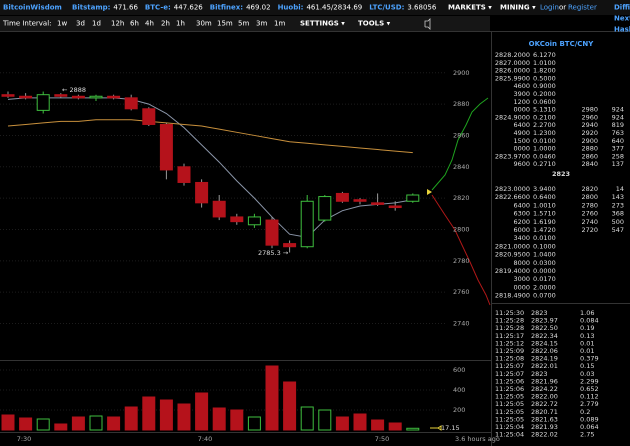 The width and height of the screenshot is (630, 446). Describe the element at coordinates (291, 8) in the screenshot. I see `ticker-label: Huobi:` at that location.